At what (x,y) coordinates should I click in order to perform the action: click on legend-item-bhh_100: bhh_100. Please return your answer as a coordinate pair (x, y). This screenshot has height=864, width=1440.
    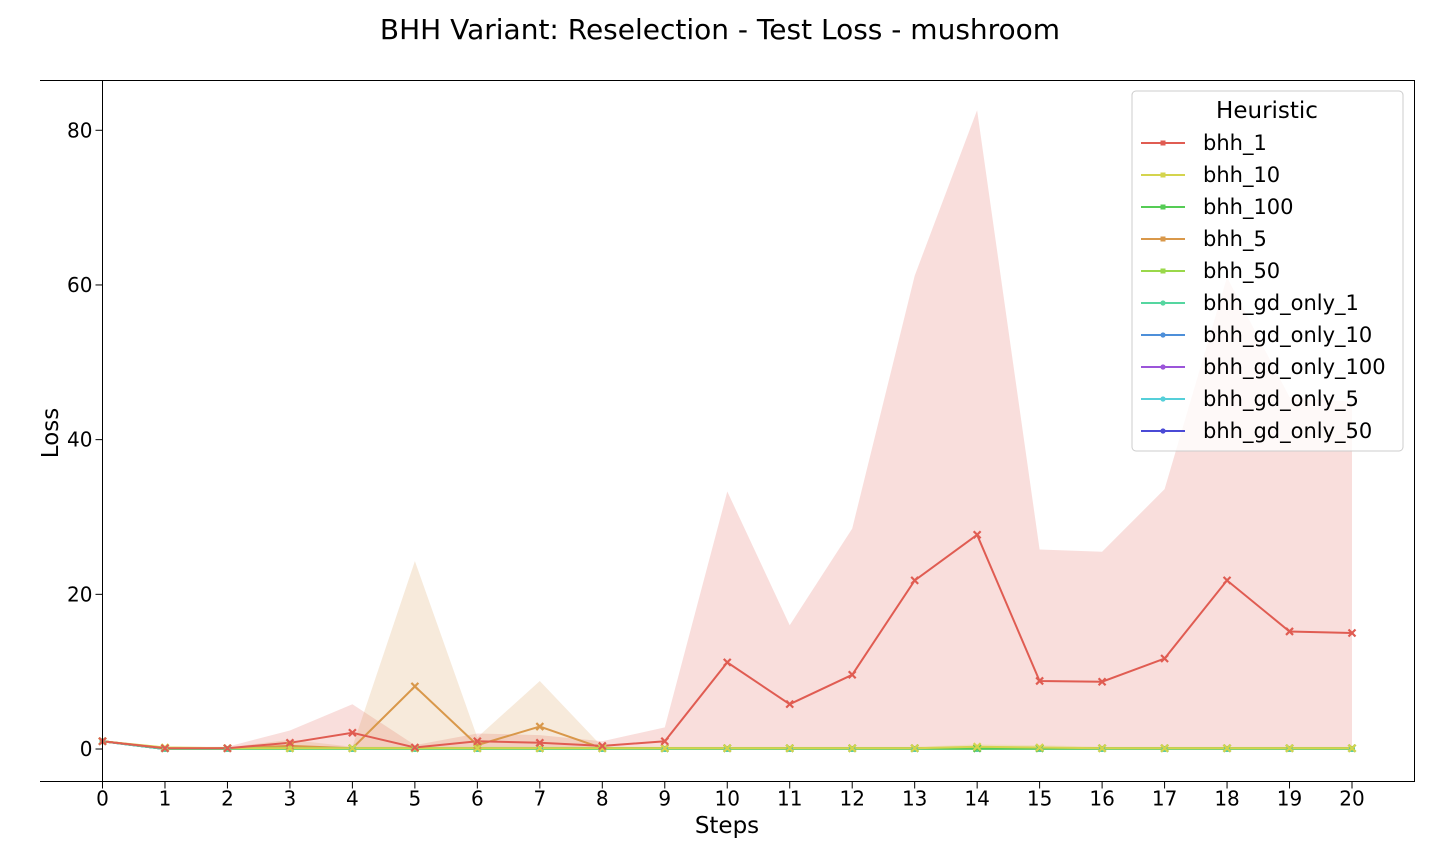
    Looking at the image, I should click on (1217, 207).